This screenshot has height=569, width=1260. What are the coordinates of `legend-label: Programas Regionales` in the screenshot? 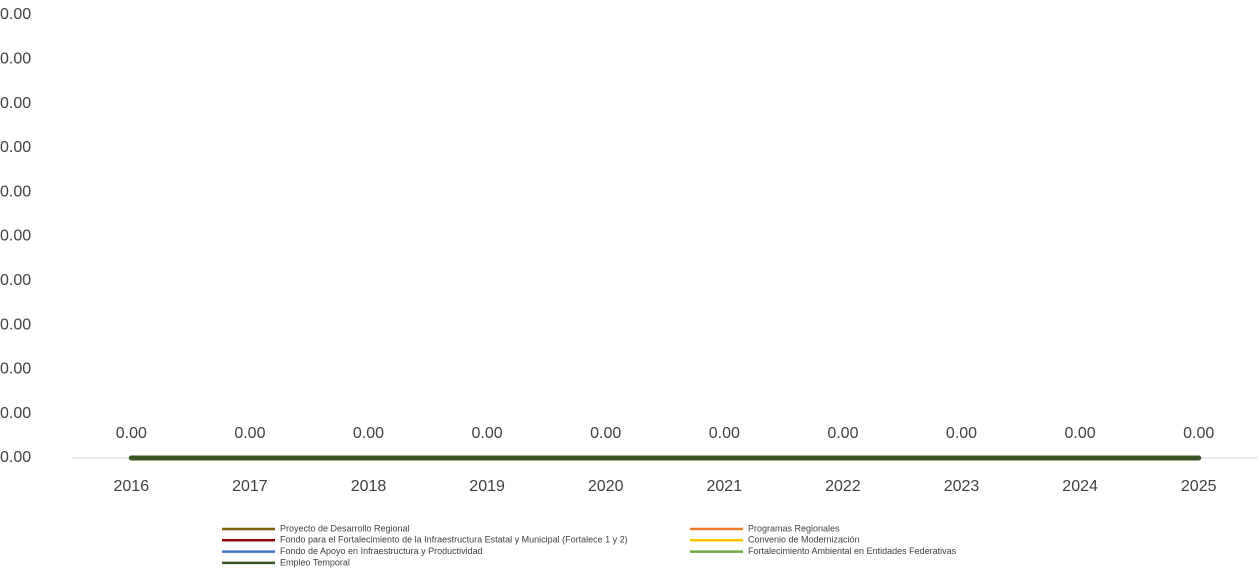 It's located at (794, 528).